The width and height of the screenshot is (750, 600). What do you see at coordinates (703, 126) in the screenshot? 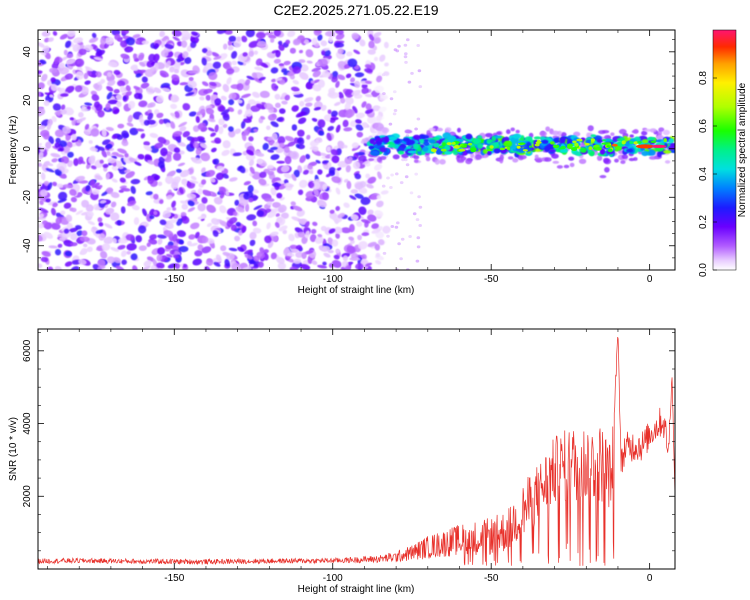
I see `colorbar-tick-label: 0.6` at bounding box center [703, 126].